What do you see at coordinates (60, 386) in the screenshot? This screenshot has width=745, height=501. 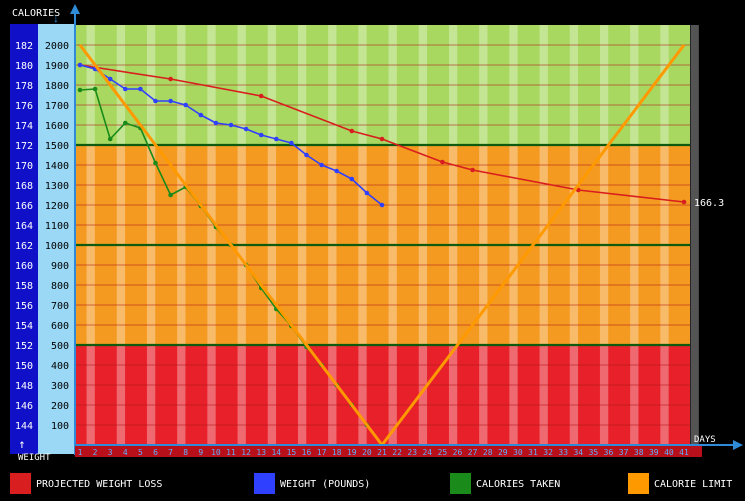 I see `calorie-tick-label: 300` at bounding box center [60, 386].